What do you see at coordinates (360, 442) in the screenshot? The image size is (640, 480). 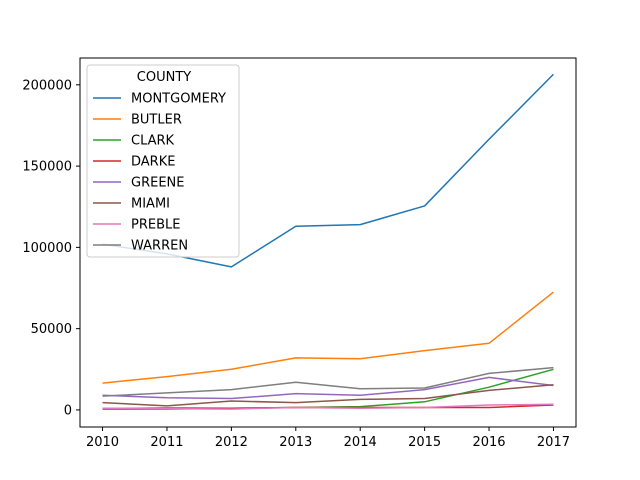 I see `x-tick-label: 2014` at bounding box center [360, 442].